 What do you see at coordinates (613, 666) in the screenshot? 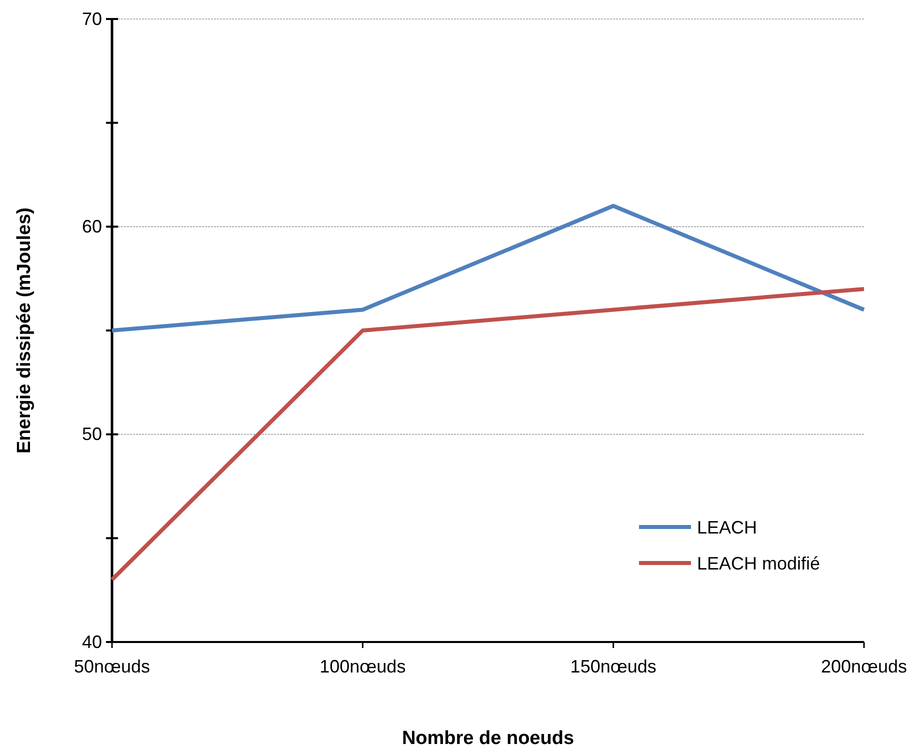
I see `x-tick-label: 150nœuds` at bounding box center [613, 666].